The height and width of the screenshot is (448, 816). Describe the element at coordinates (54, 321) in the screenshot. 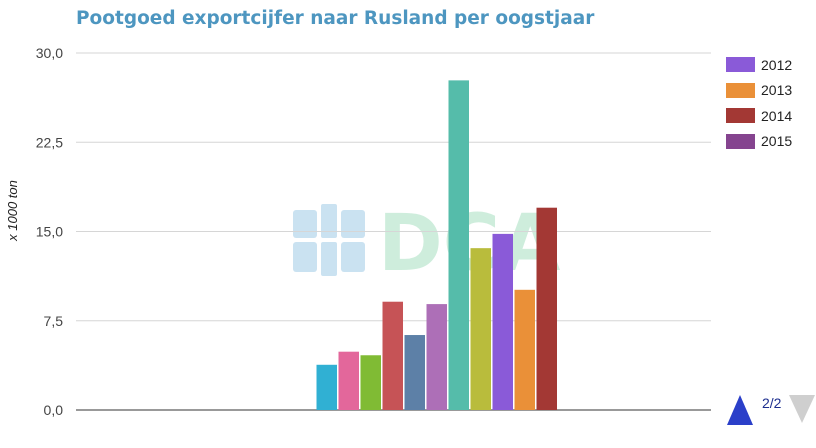

I see `y-tick-label: 7,5` at that location.